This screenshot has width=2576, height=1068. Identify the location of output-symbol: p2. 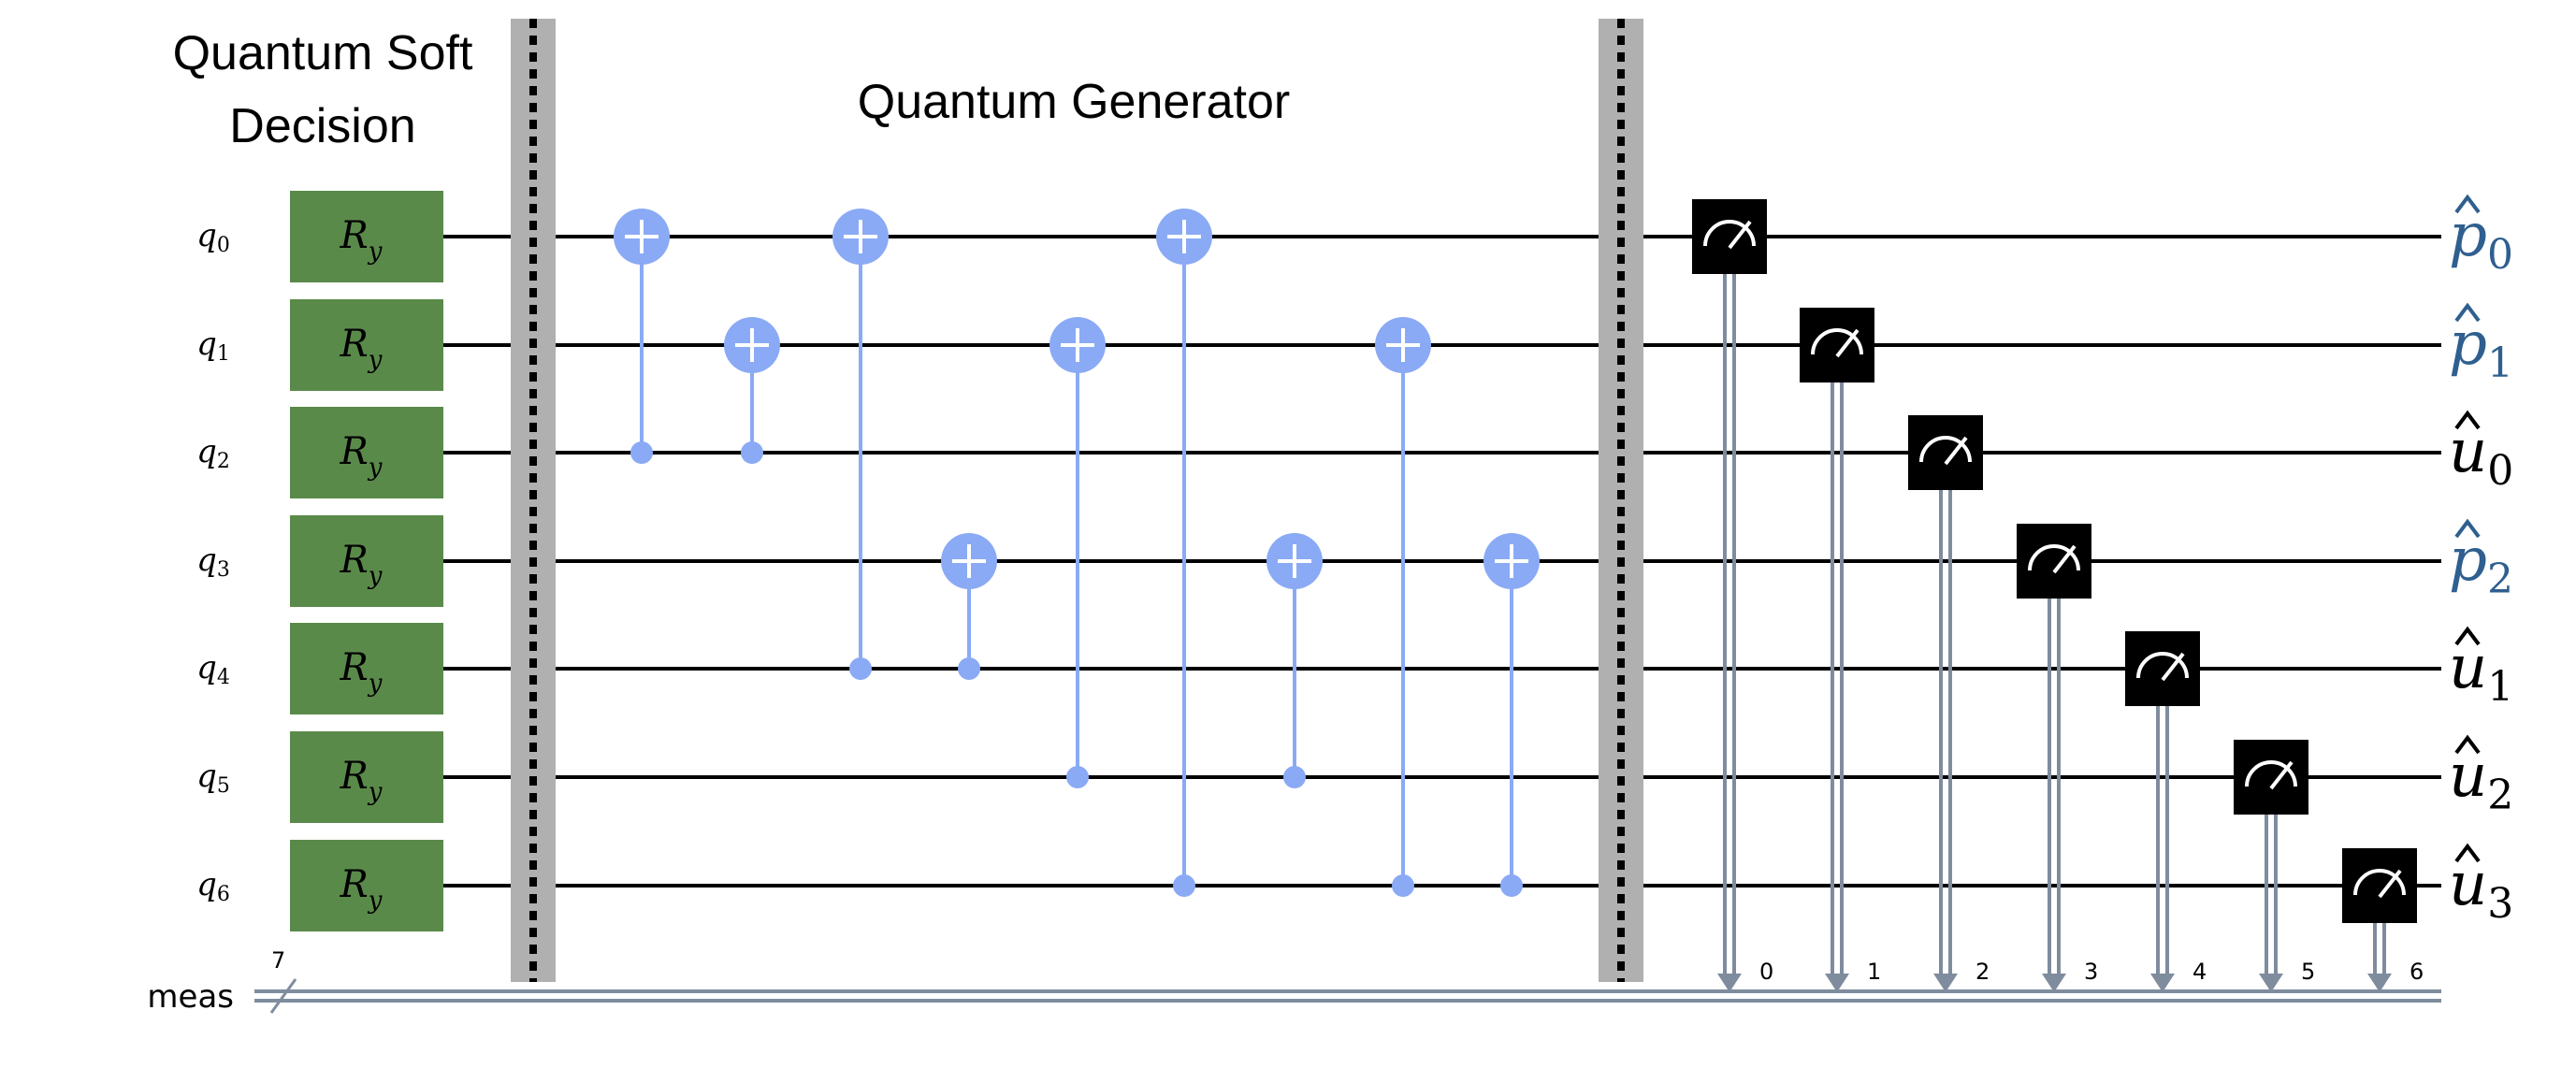
(2481, 564).